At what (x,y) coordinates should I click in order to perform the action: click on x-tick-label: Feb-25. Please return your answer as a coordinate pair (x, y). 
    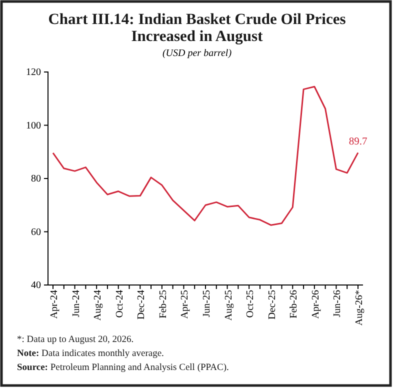
    Looking at the image, I should click on (163, 304).